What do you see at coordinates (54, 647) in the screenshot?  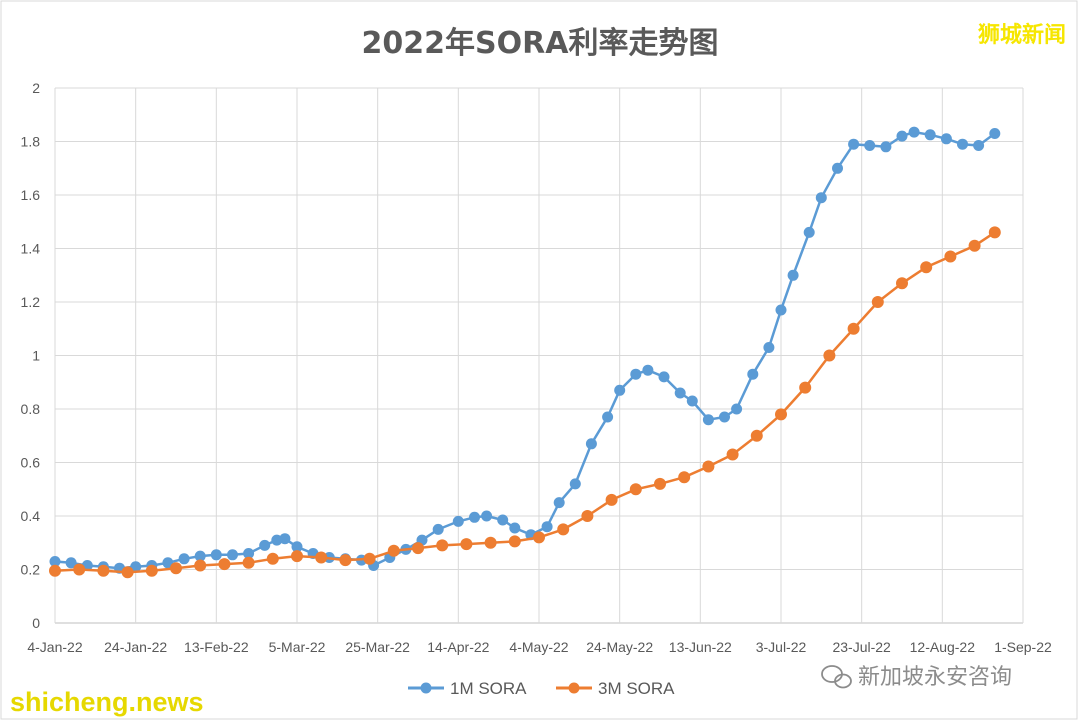 I see `x-tick-label: 4-Jan-22` at bounding box center [54, 647].